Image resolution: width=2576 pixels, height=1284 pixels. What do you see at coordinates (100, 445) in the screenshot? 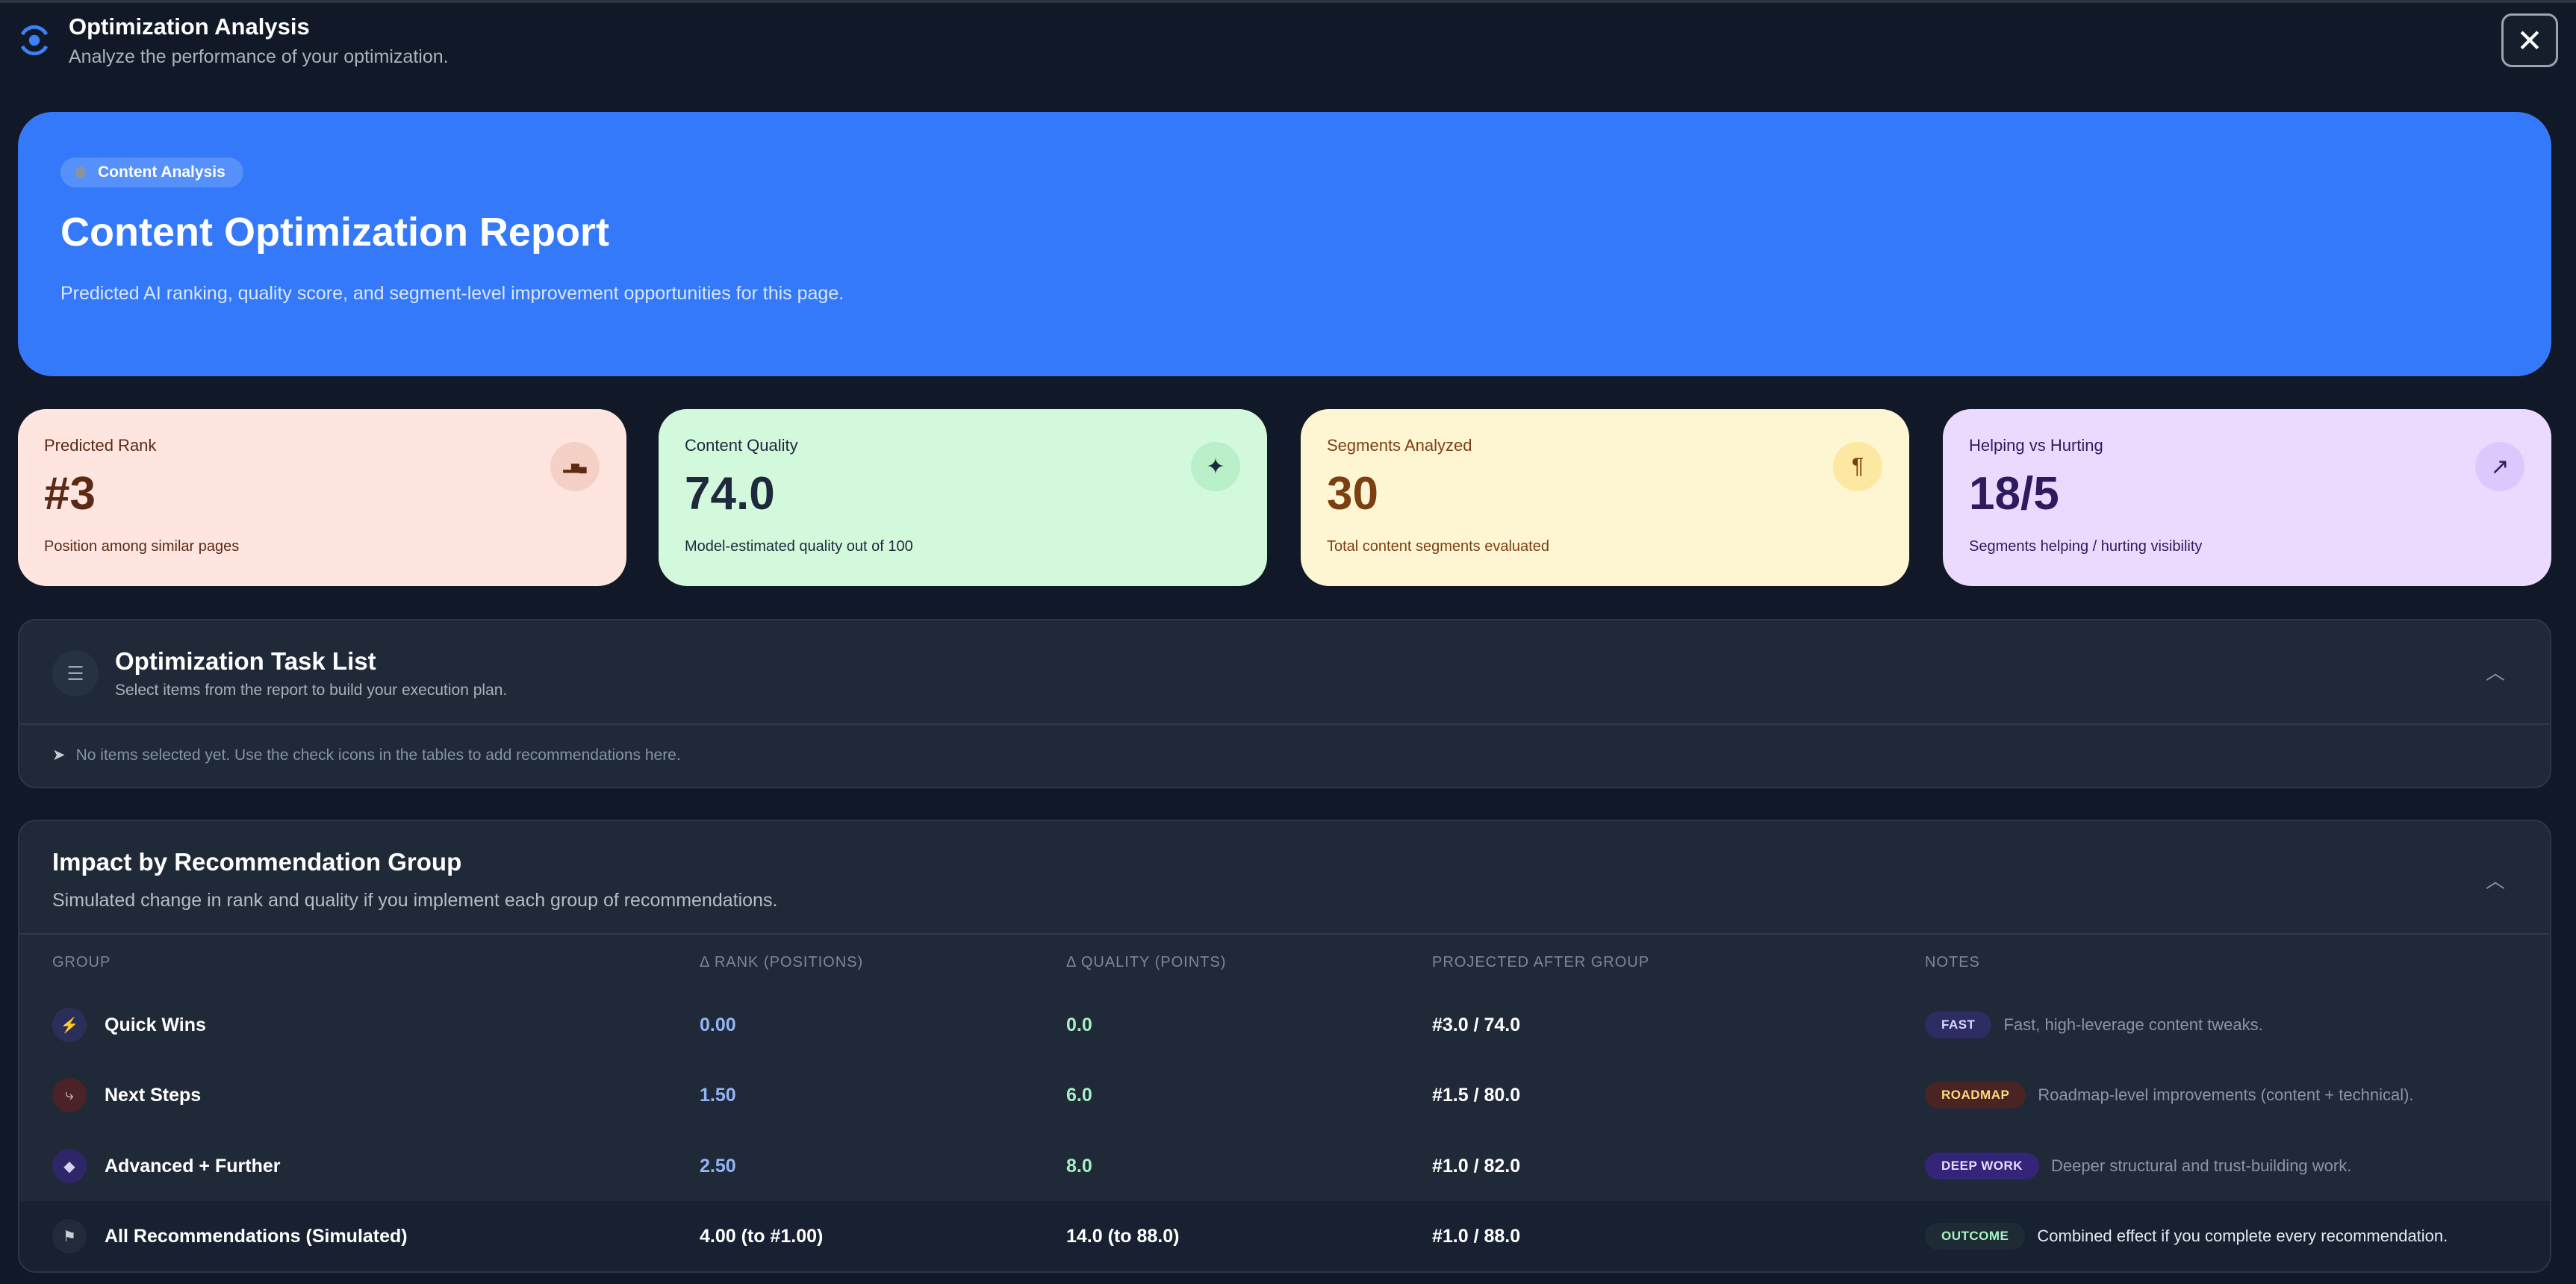
I see `stat-label: Predicted Rank` at bounding box center [100, 445].